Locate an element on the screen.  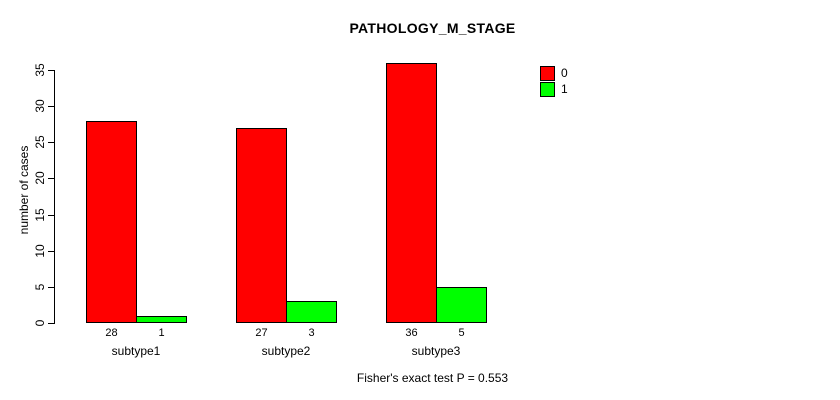
chart-title: PATHOLOGY_M_STAGE is located at coordinates (432, 28).